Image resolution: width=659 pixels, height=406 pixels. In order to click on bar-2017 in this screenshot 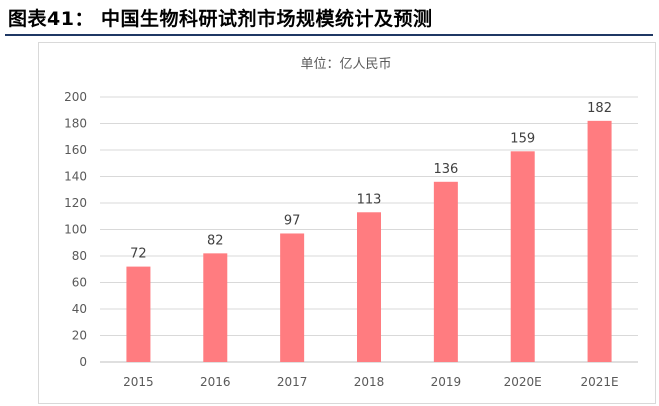, I will do `click(292, 297)`.